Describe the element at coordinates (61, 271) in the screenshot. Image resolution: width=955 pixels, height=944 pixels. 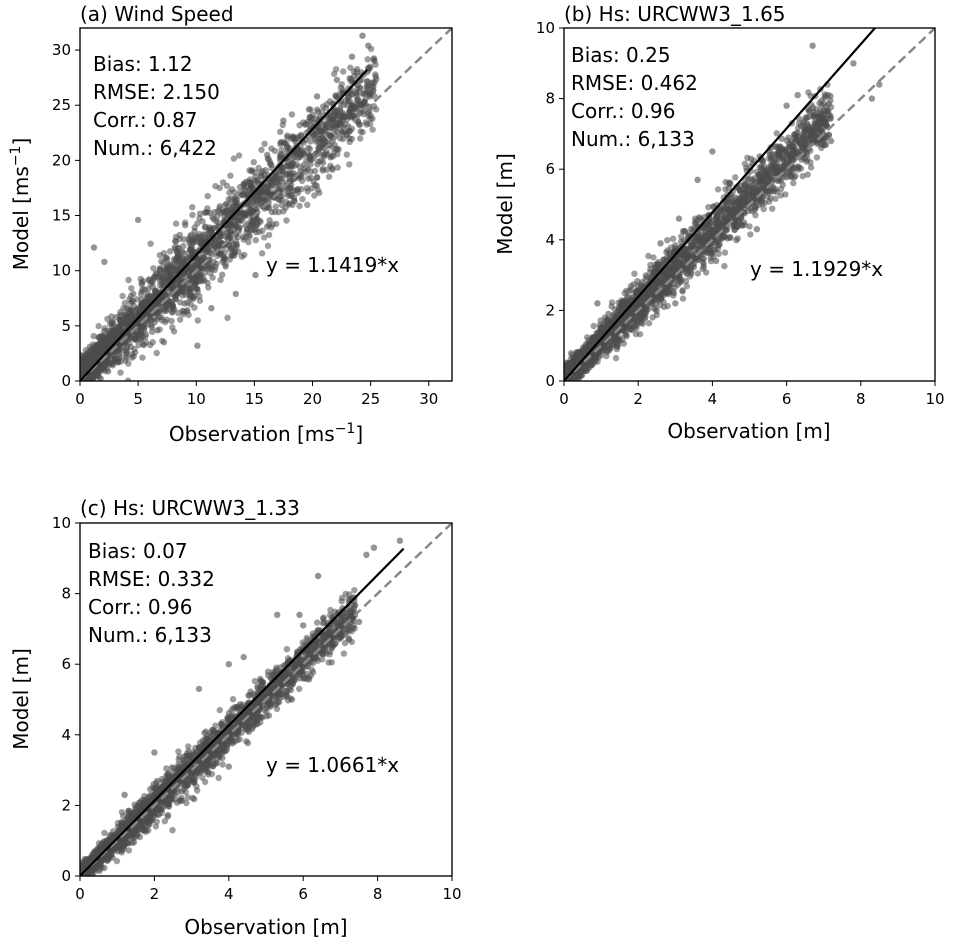
I see `y-tick-label: 10` at that location.